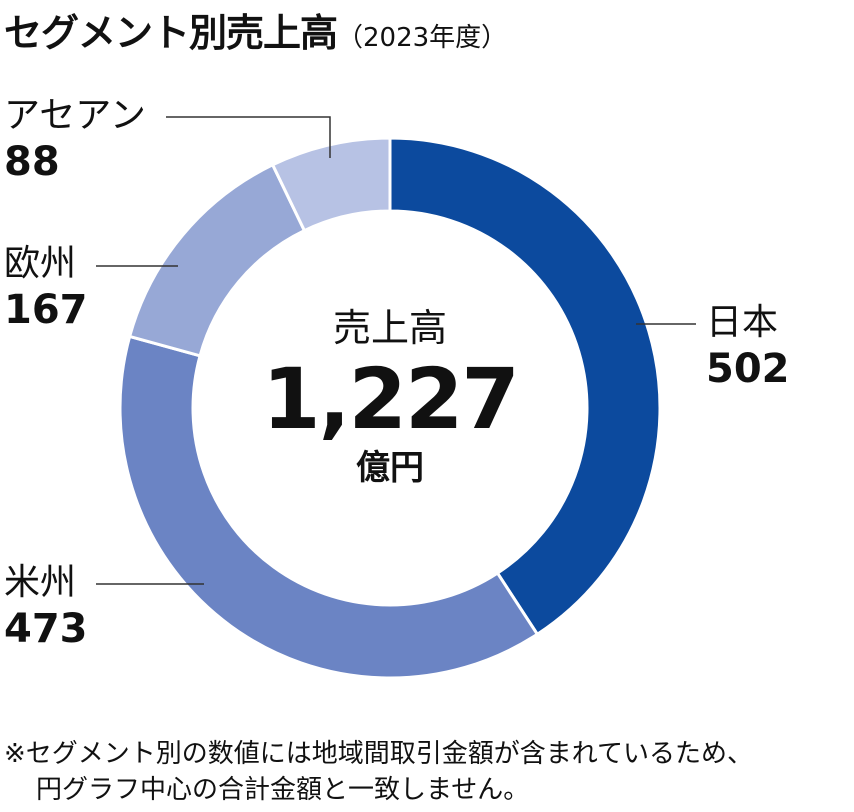  What do you see at coordinates (40, 263) in the screenshot?
I see `label-europe-name: 欧州` at bounding box center [40, 263].